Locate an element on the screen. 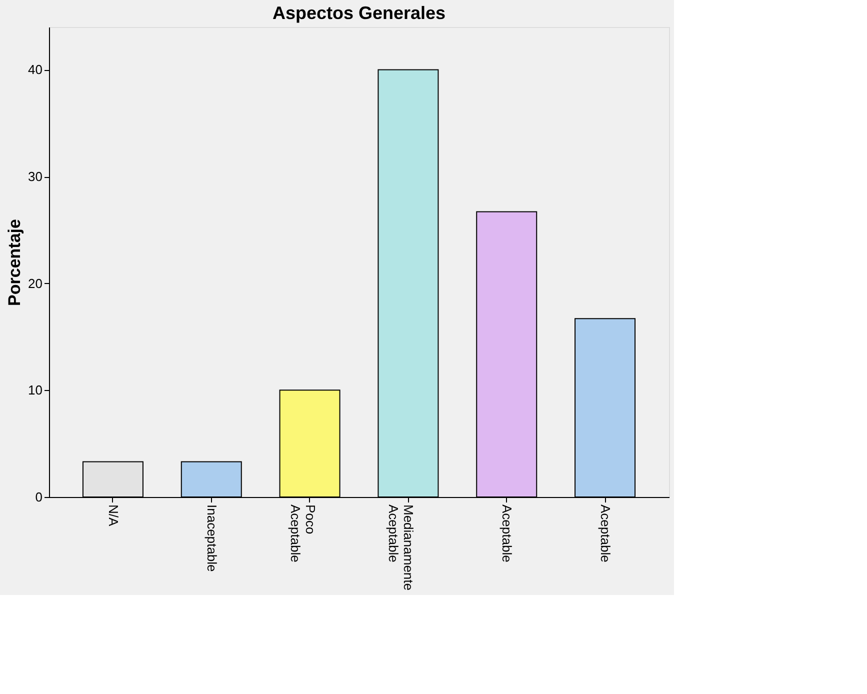 The width and height of the screenshot is (867, 694). y-tick-label: 0 is located at coordinates (38, 497).